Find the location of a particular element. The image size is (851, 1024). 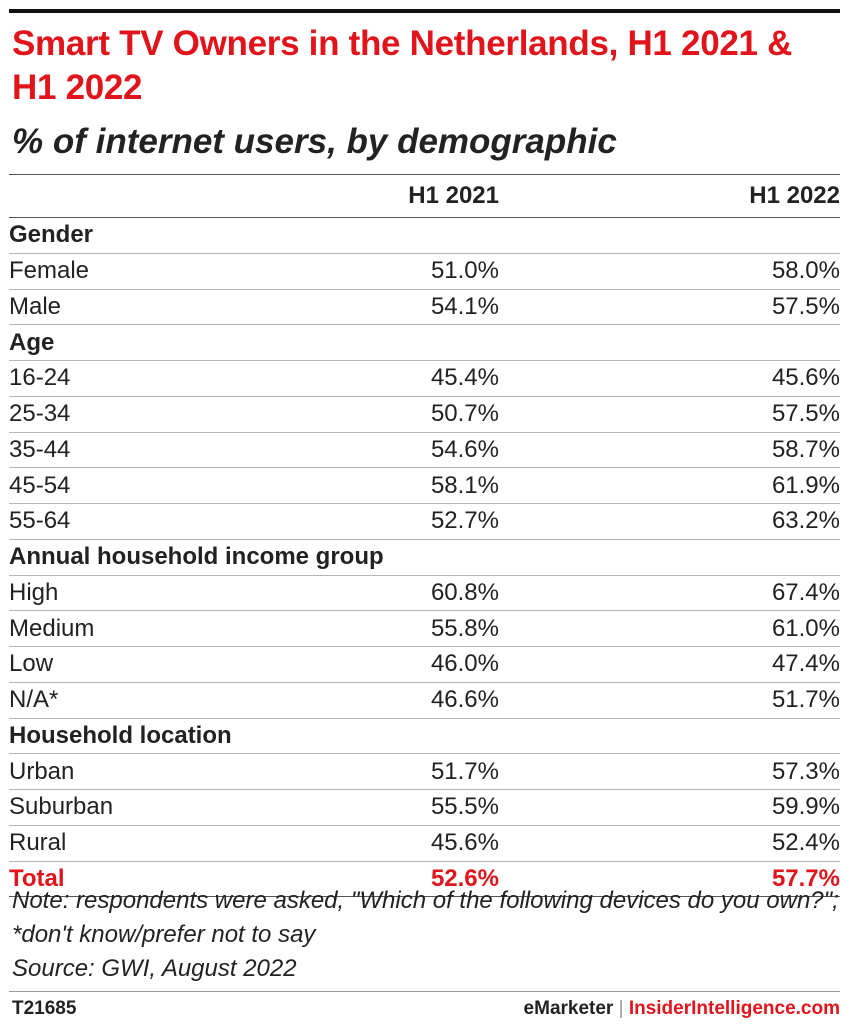

value-h1-2021: 55.5% is located at coordinates (464, 807).